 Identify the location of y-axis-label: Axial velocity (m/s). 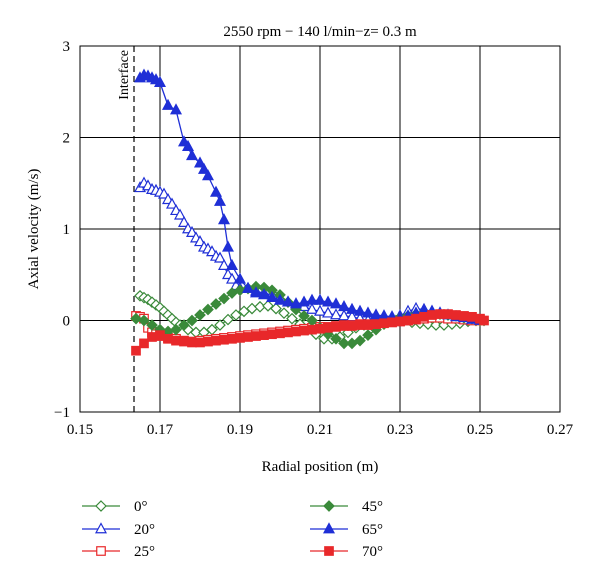
(34, 229).